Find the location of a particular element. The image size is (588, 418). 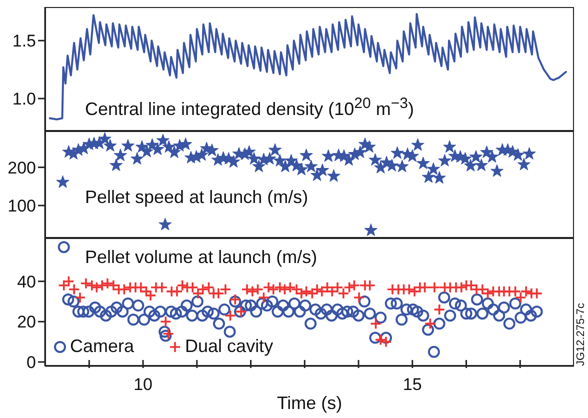

y-tick-label: 100 is located at coordinates (22, 206).